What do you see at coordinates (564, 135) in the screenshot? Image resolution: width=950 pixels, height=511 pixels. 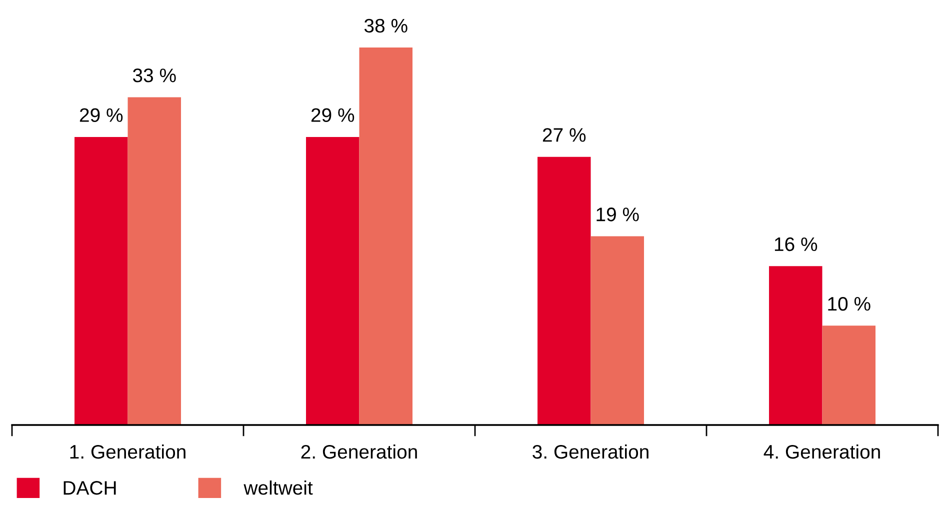 I see `data-label: 27 %` at bounding box center [564, 135].